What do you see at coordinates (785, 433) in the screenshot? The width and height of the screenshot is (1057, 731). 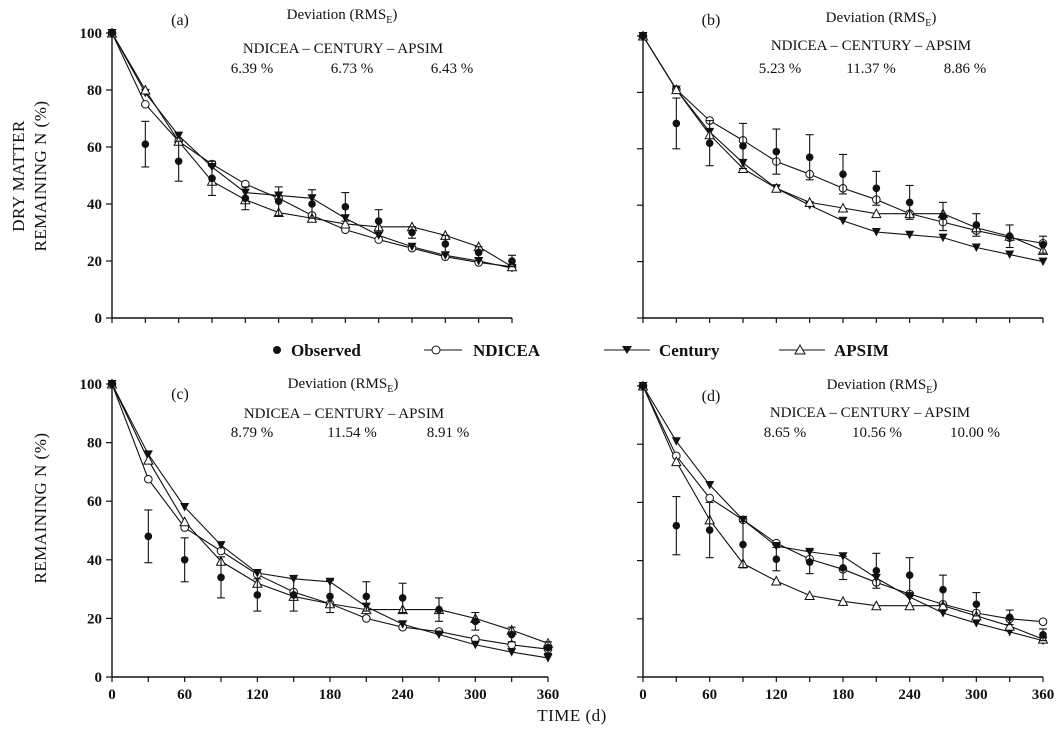 I see `deviation-value: 8.65 %` at bounding box center [785, 433].